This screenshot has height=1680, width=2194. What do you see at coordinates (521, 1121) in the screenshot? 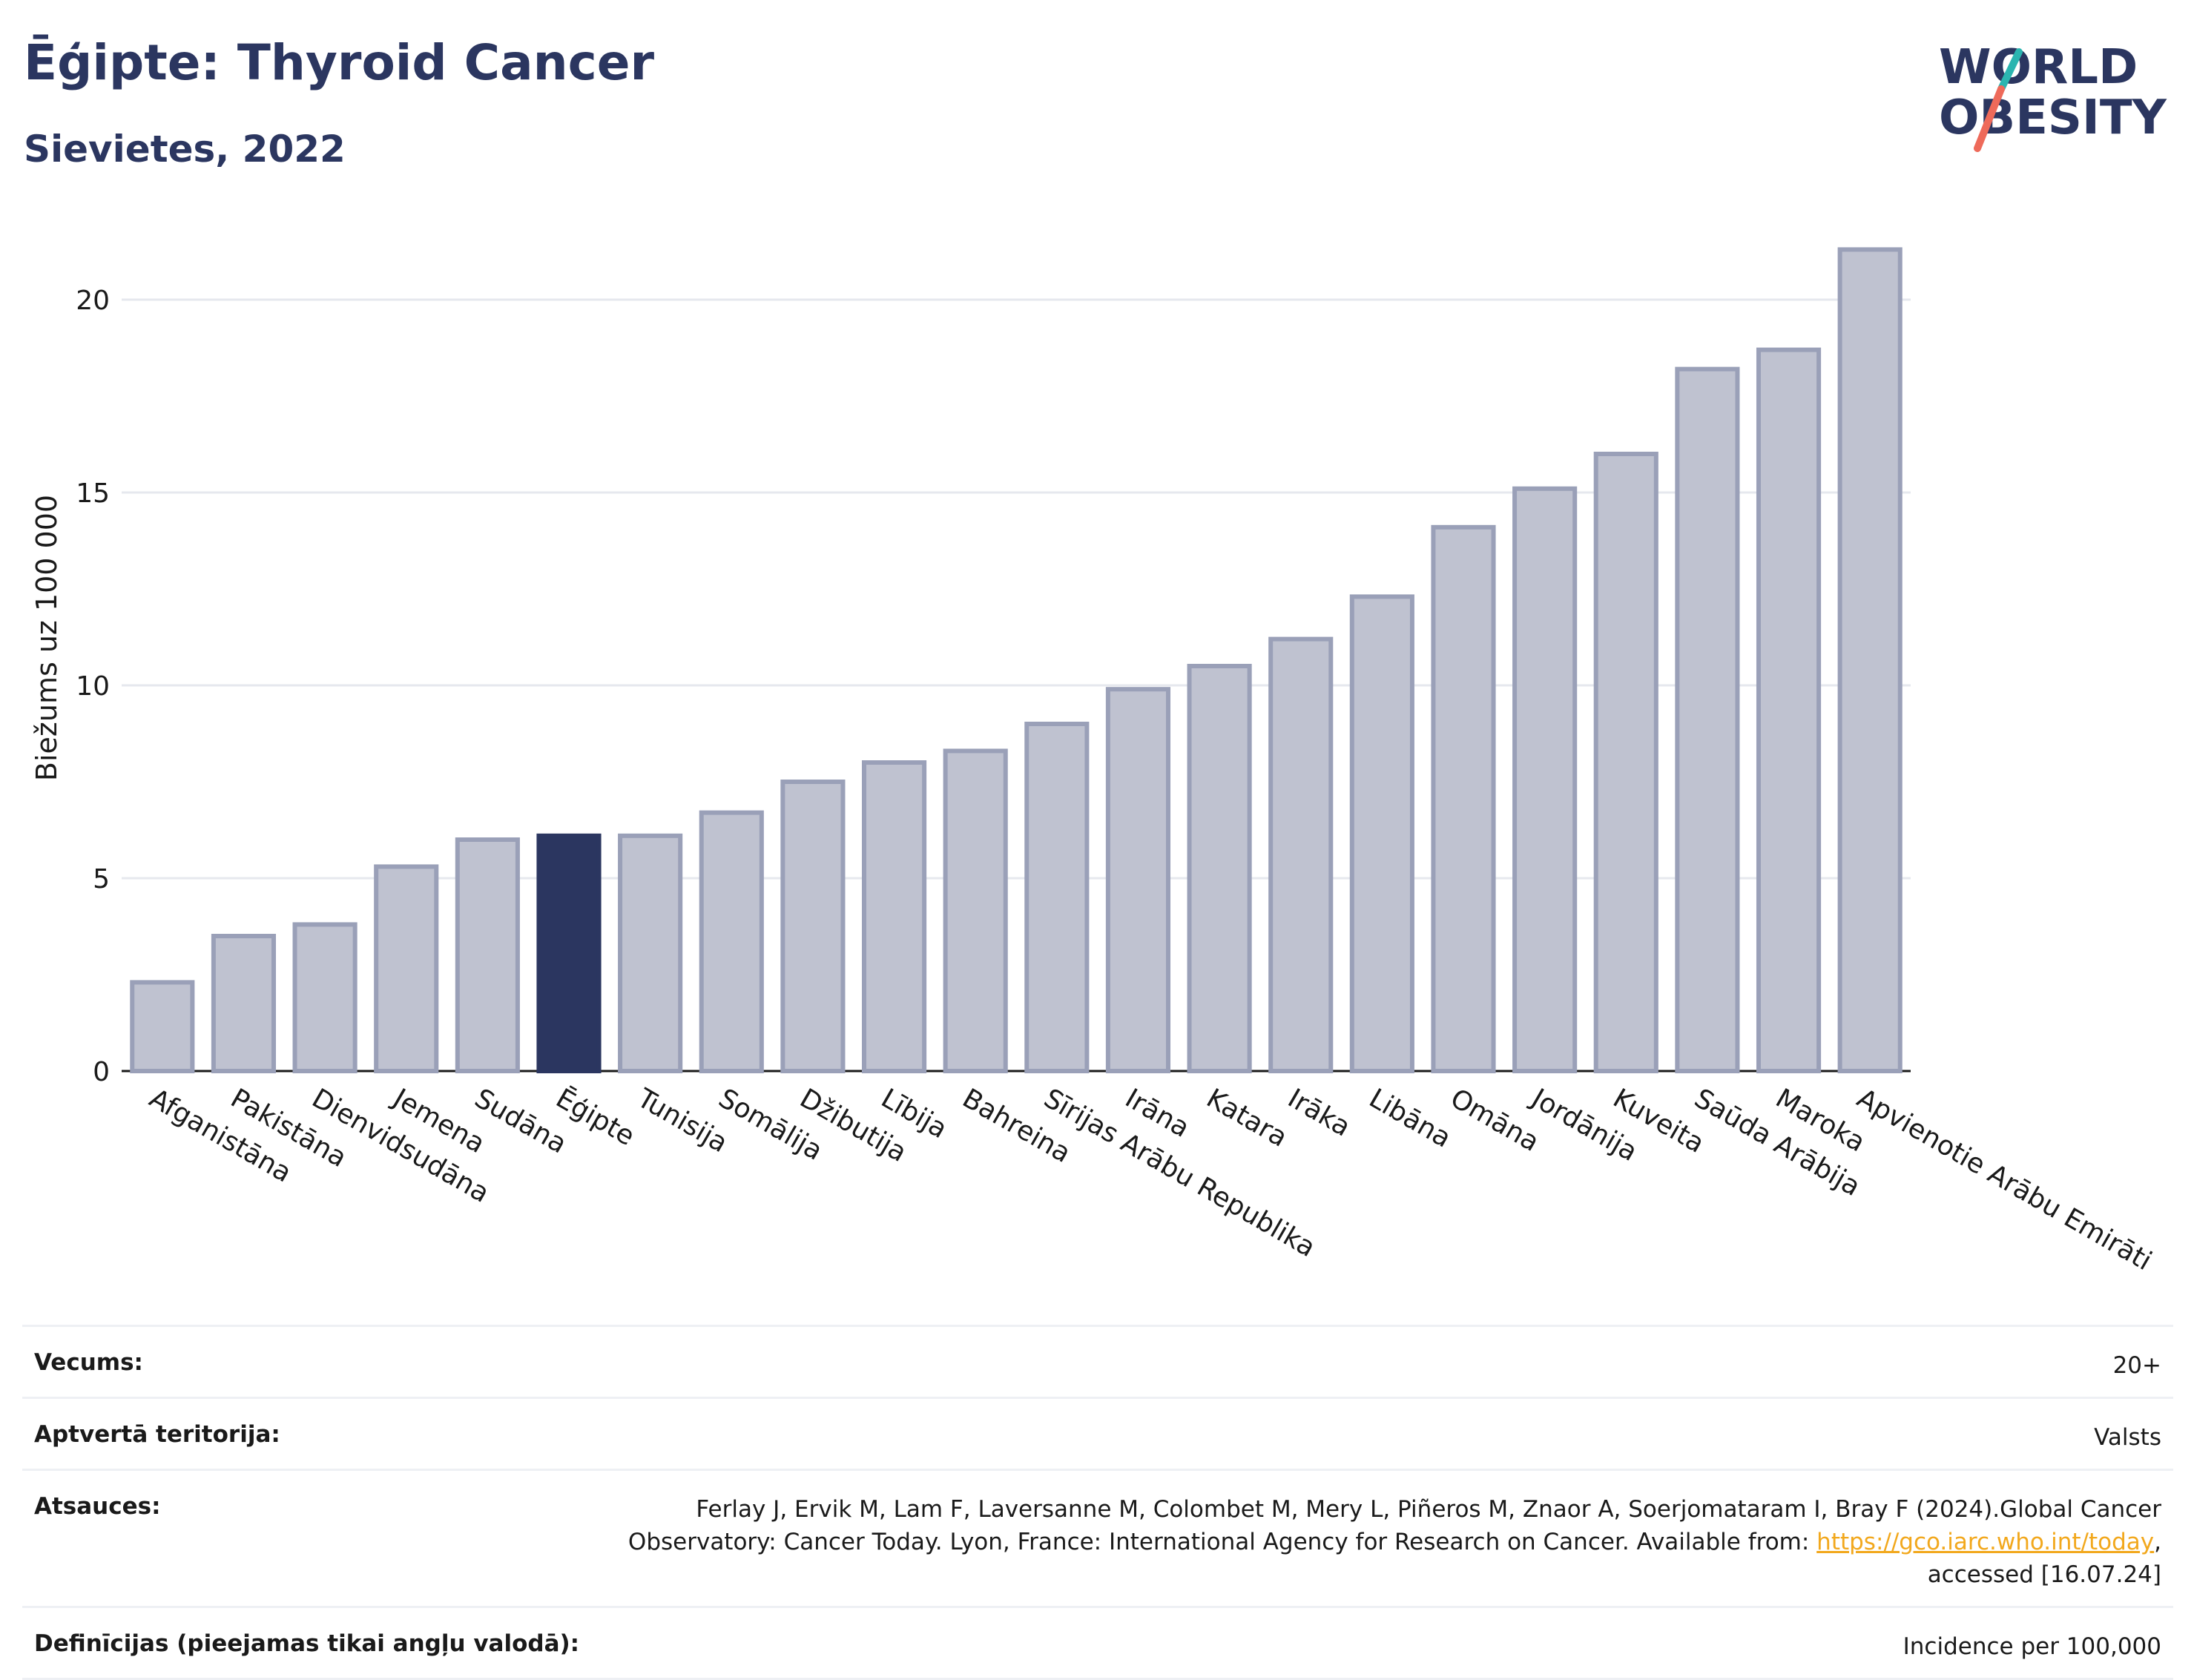
I see `x-tick-label: Sudāna` at bounding box center [521, 1121].